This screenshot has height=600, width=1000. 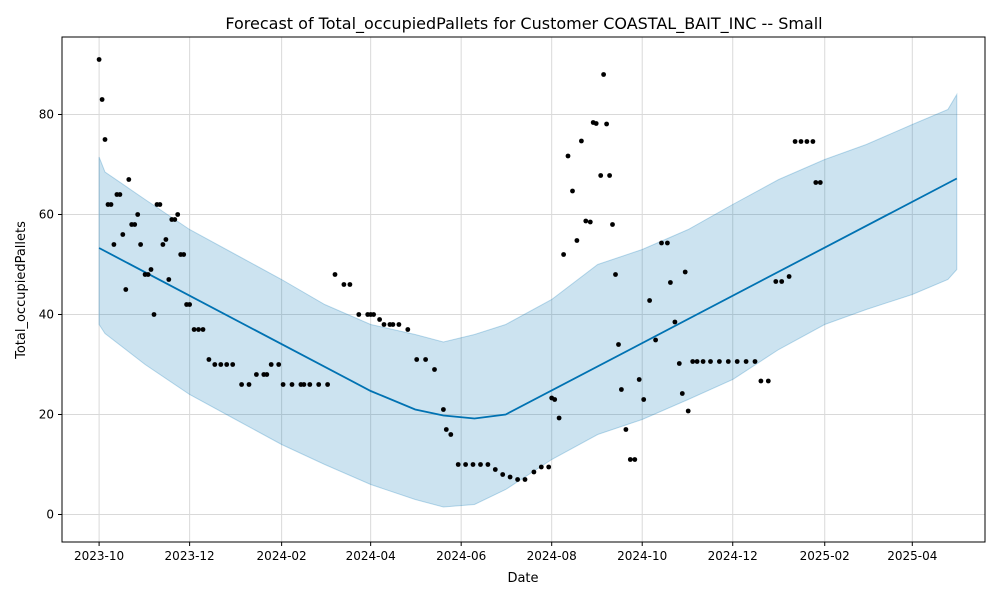 What do you see at coordinates (21, 290) in the screenshot?
I see `y-axis-label: Total_occupiedPallets` at bounding box center [21, 290].